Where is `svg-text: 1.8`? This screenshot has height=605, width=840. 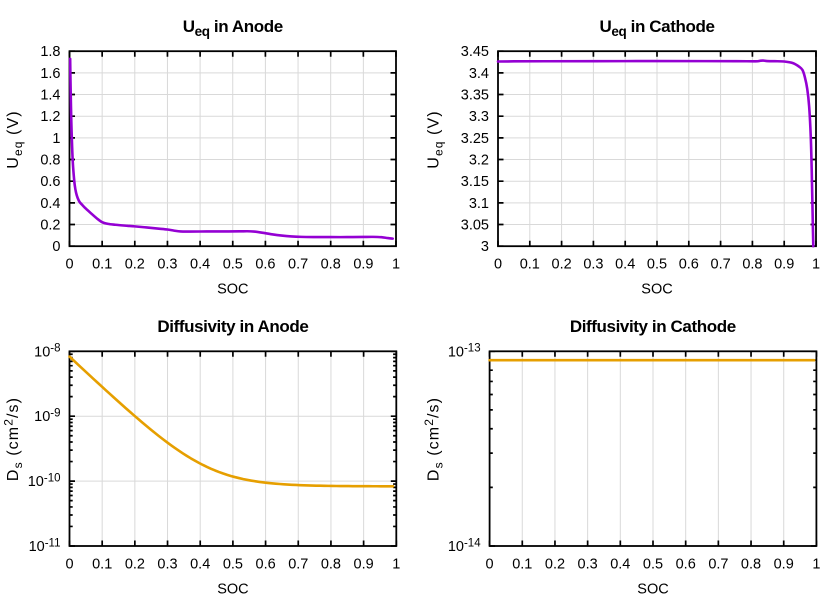 svg-text: 1.8 is located at coordinates (50, 52).